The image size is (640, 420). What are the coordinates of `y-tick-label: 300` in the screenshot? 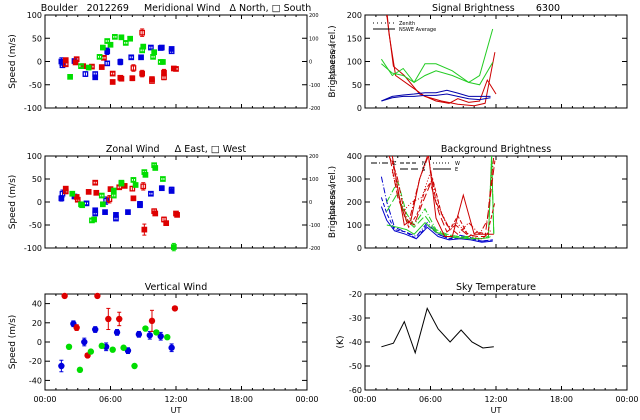 It's located at (354, 179).